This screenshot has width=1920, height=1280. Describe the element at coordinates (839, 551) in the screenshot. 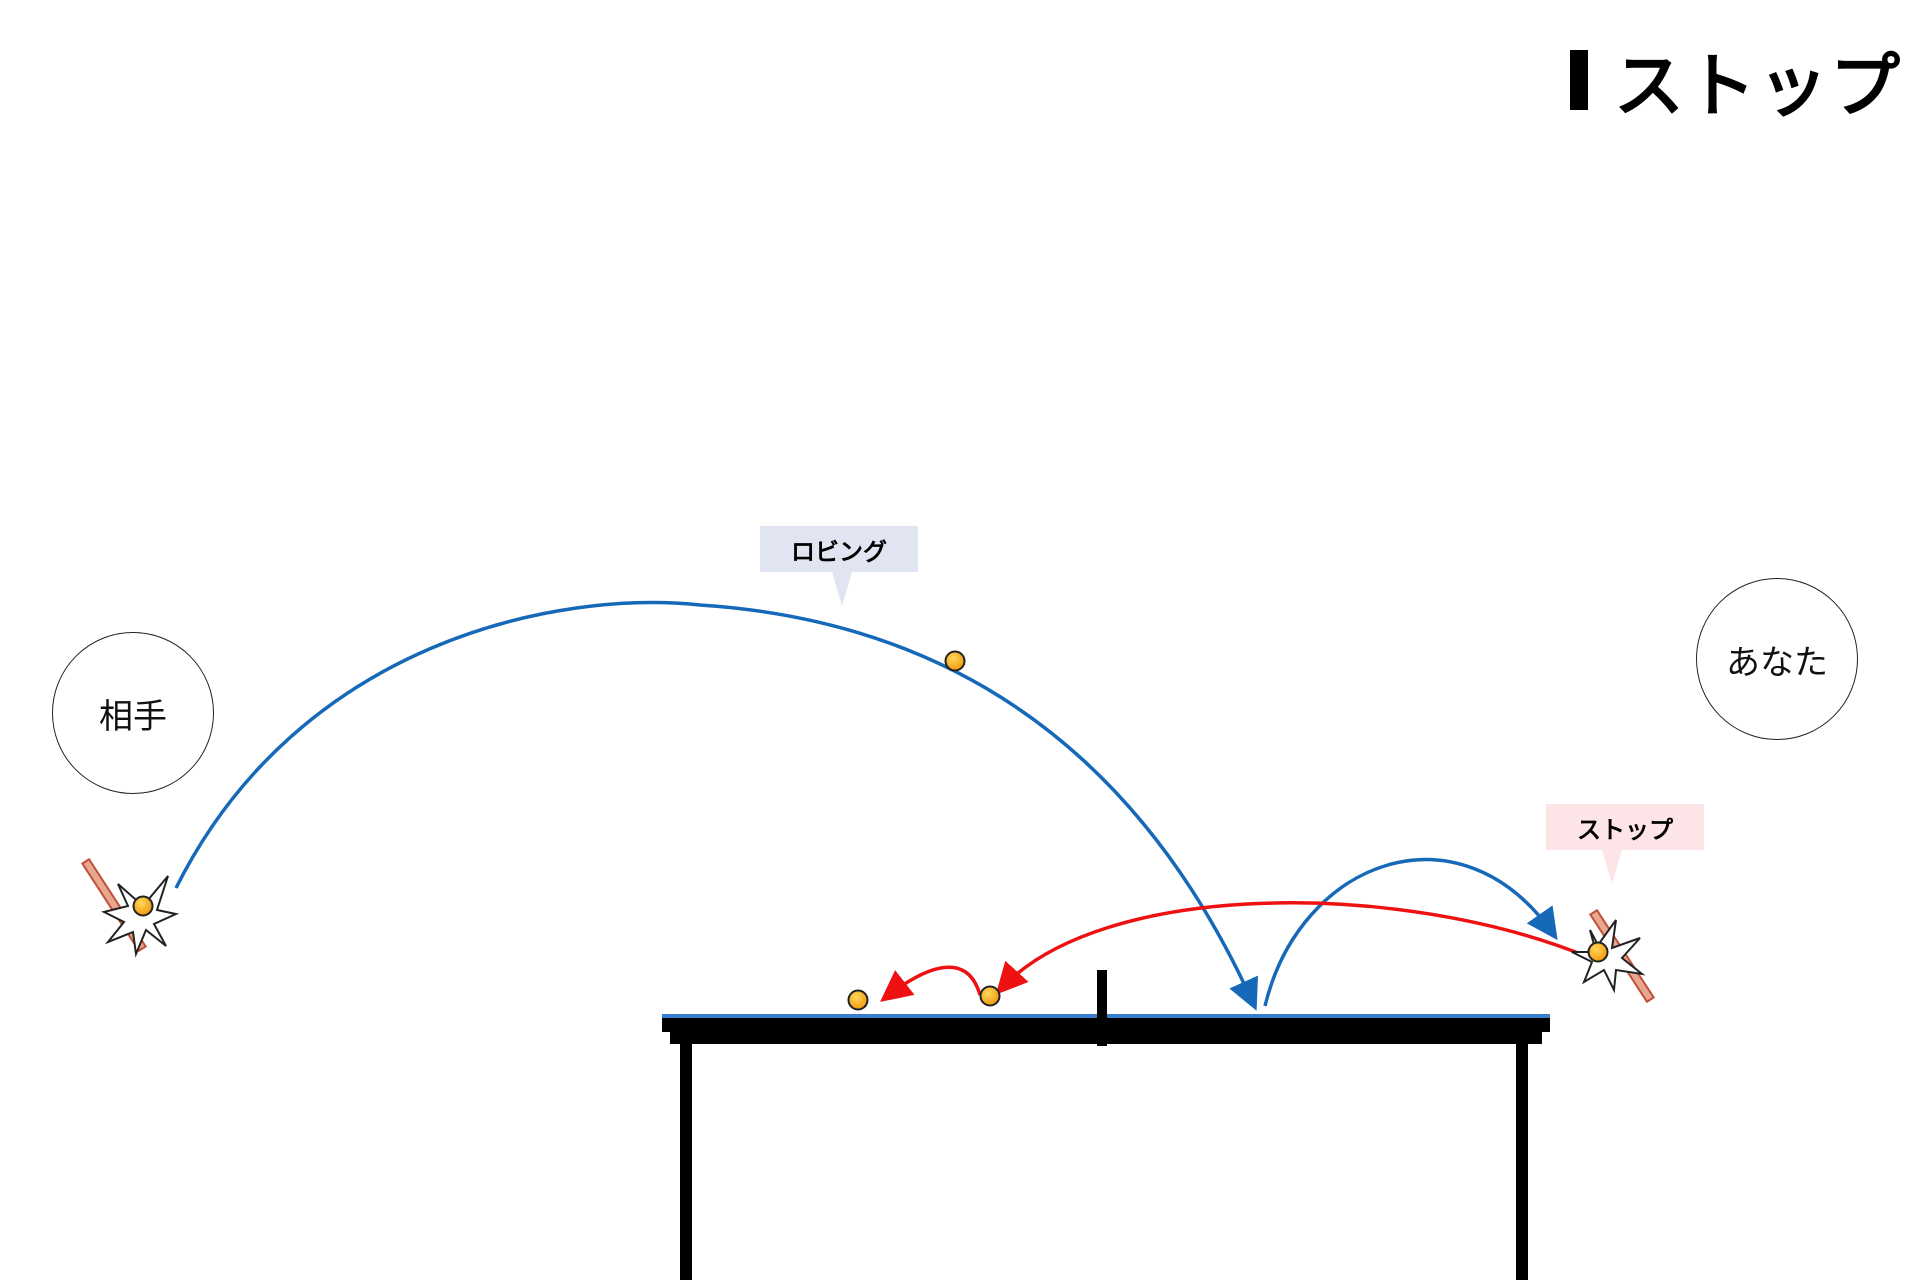

I see `lob-callout-label: ロビング` at that location.